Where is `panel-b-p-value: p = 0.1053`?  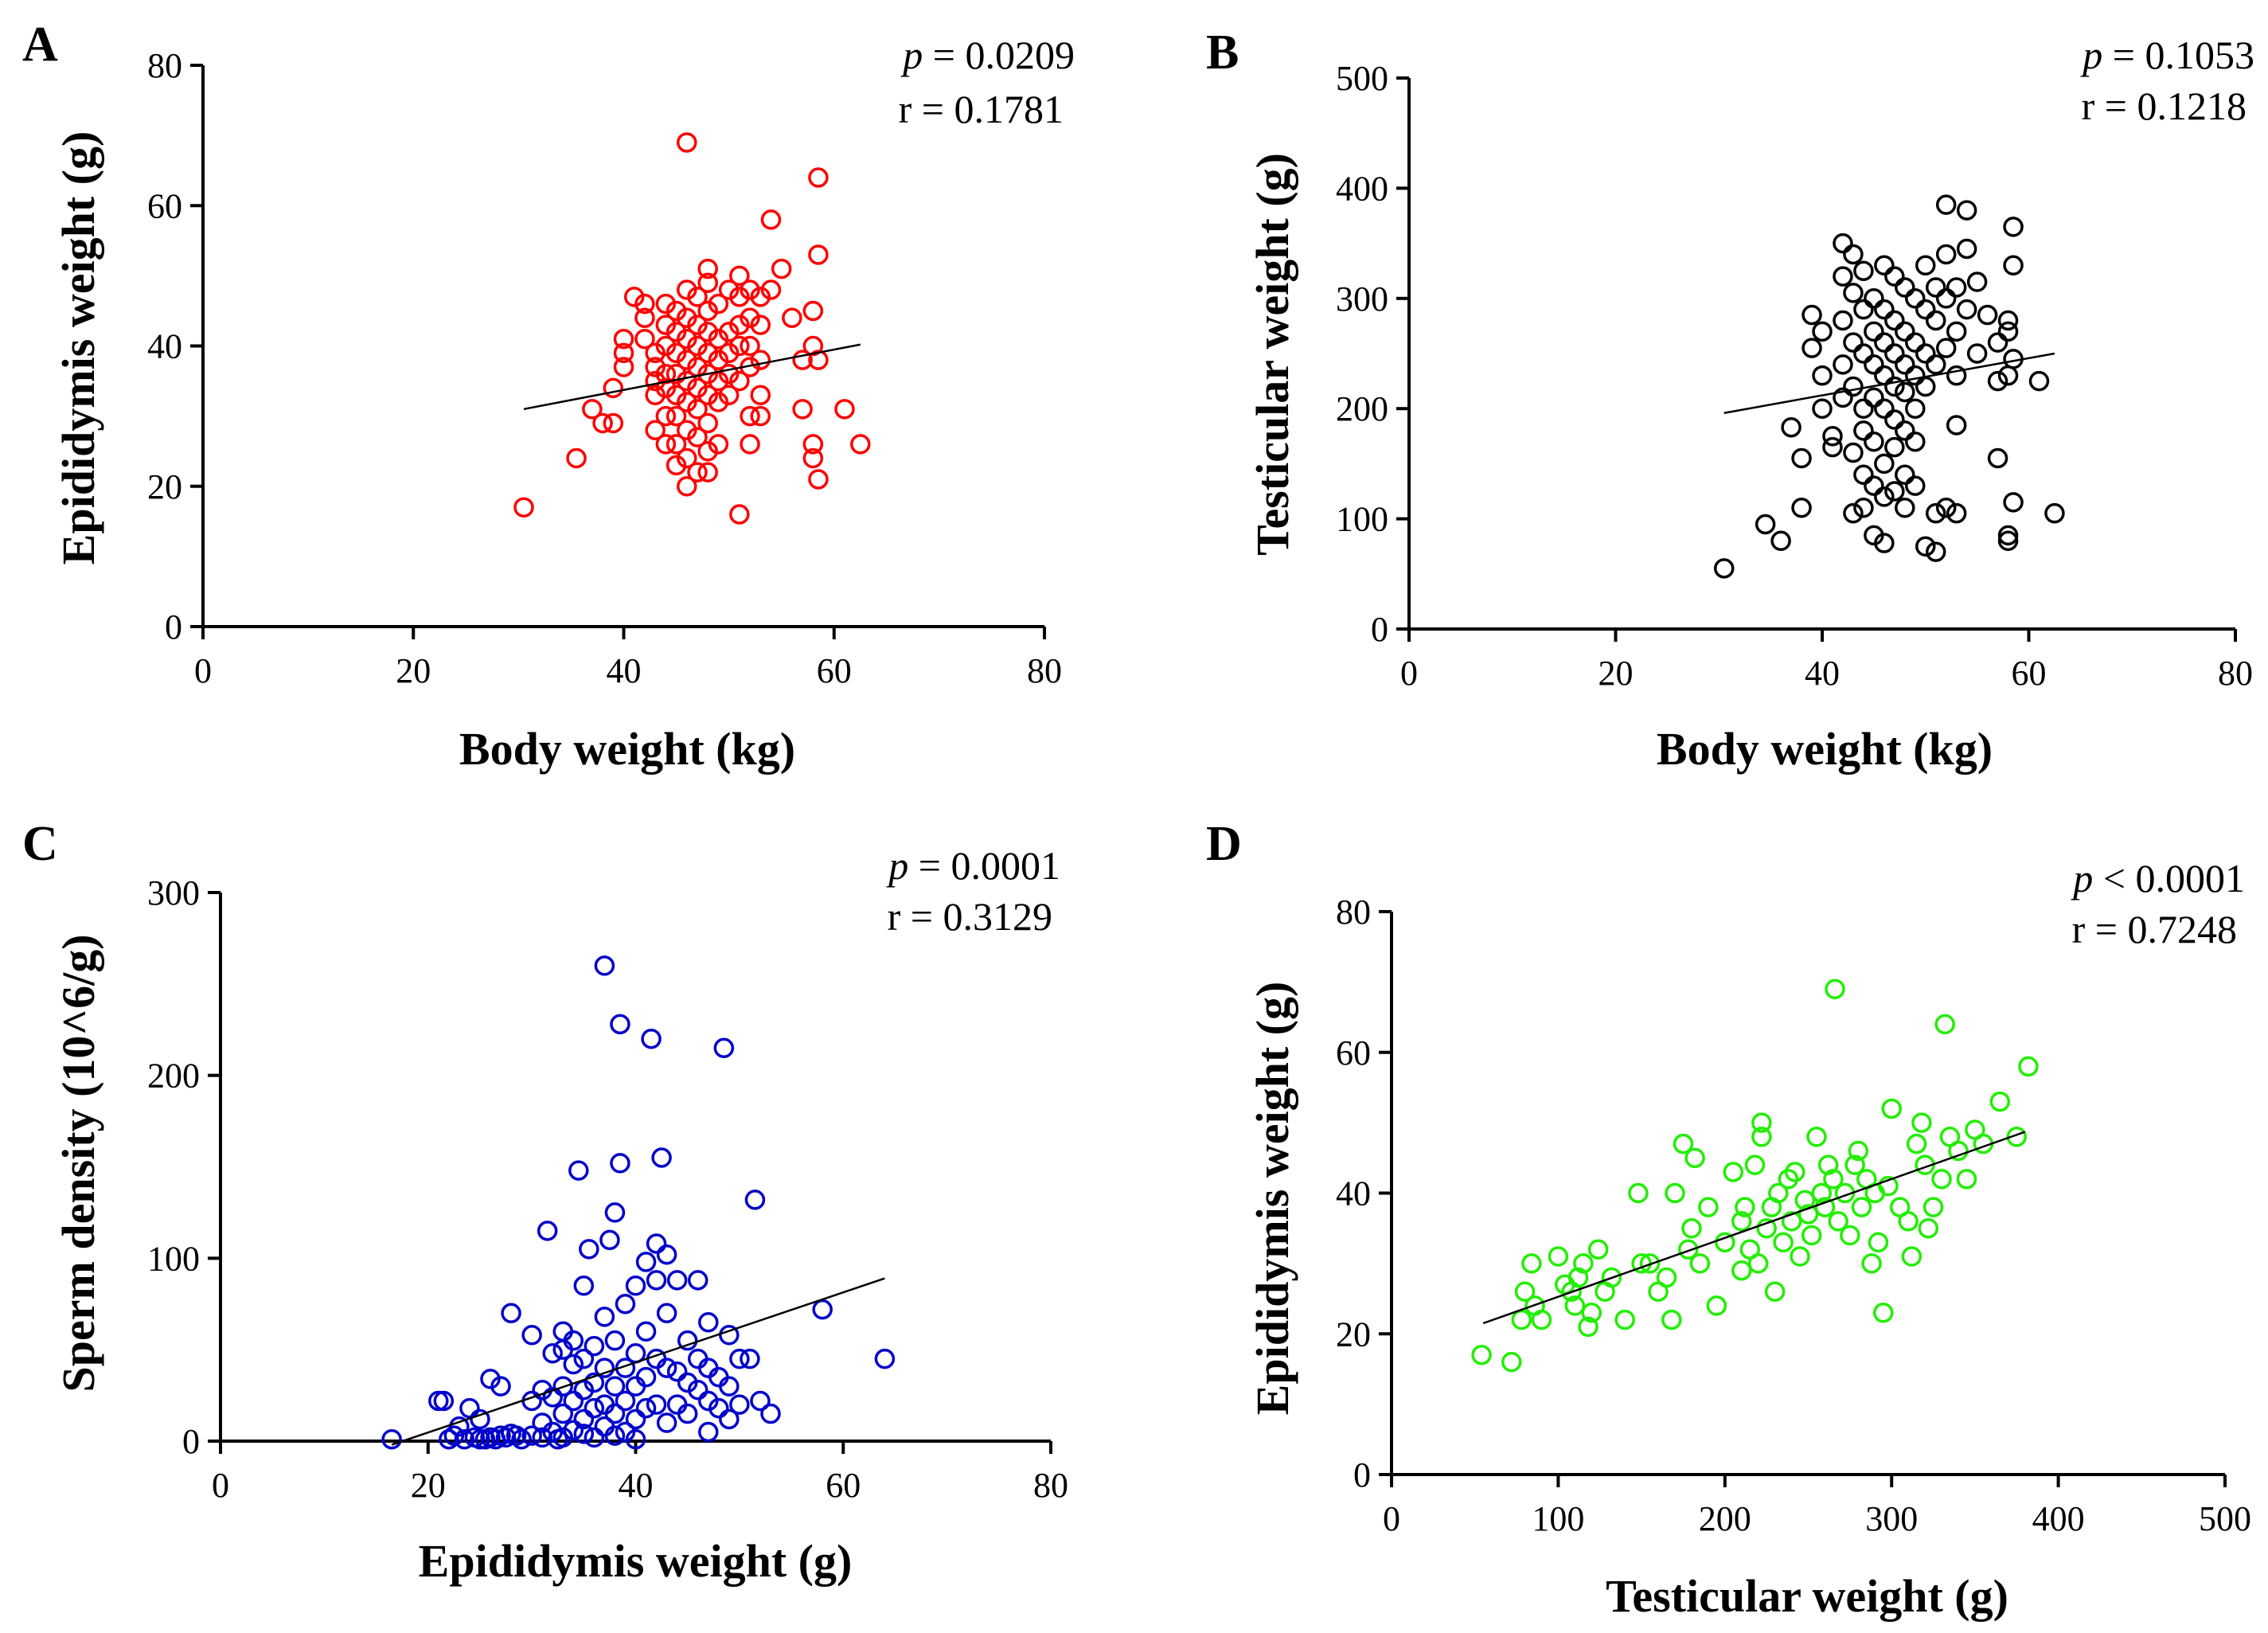
panel-b-p-value: p = 0.1053 is located at coordinates (2167, 55).